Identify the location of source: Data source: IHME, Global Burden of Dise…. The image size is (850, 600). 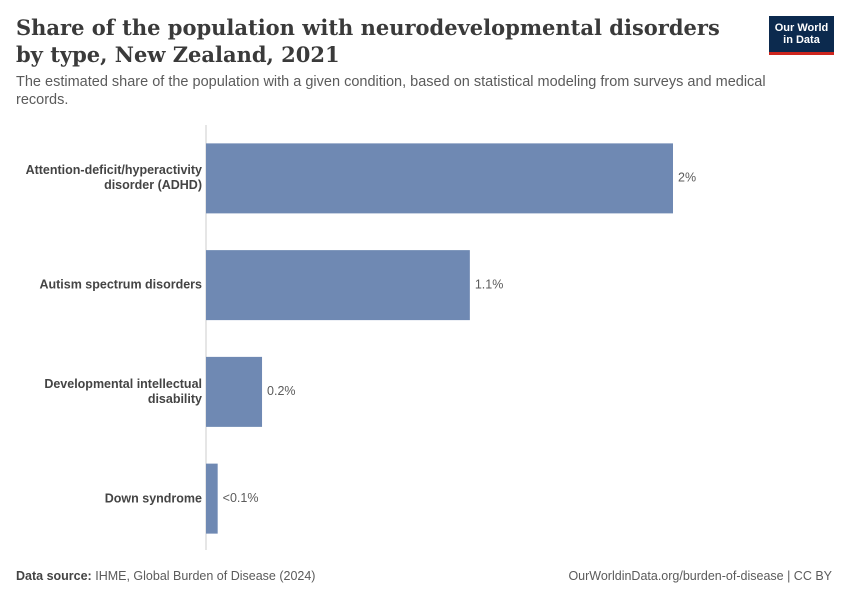
(165, 576).